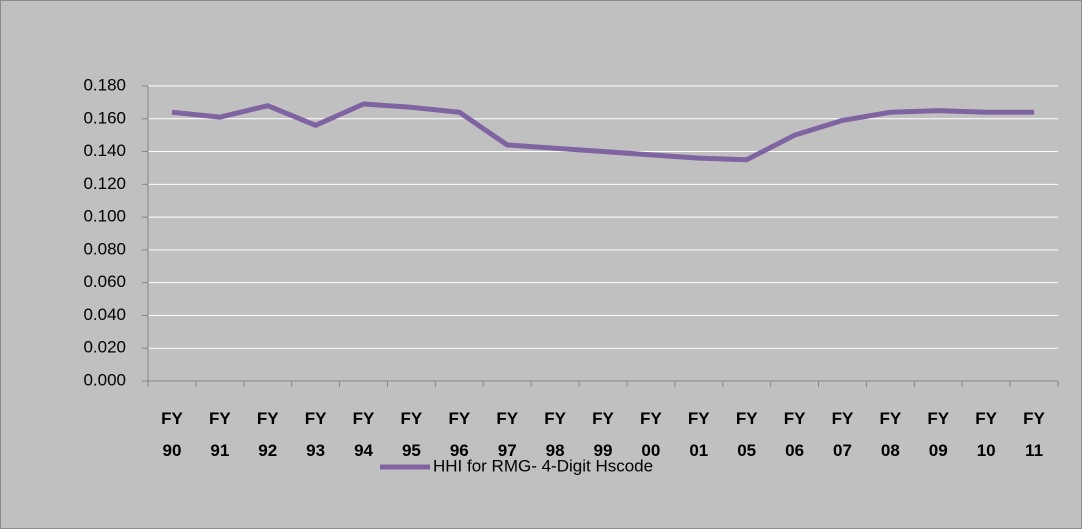 The image size is (1082, 529). I want to click on x-tick-label: FY 99, so click(603, 434).